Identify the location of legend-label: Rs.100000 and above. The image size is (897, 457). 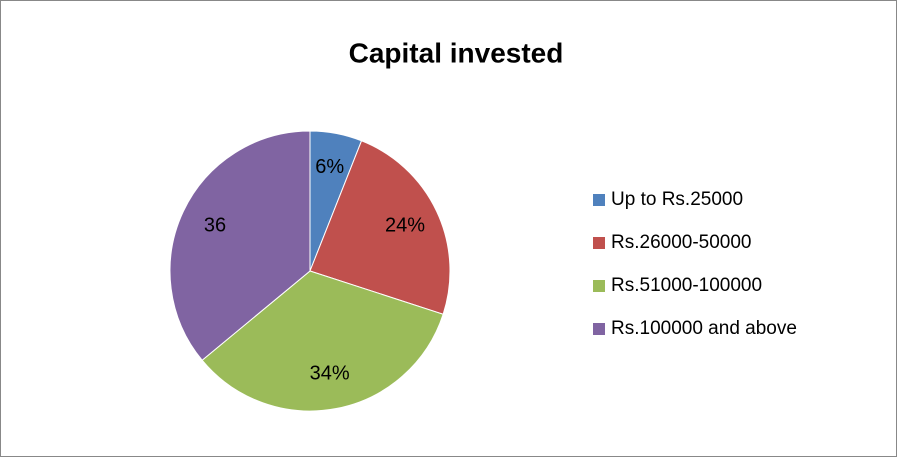
(704, 328).